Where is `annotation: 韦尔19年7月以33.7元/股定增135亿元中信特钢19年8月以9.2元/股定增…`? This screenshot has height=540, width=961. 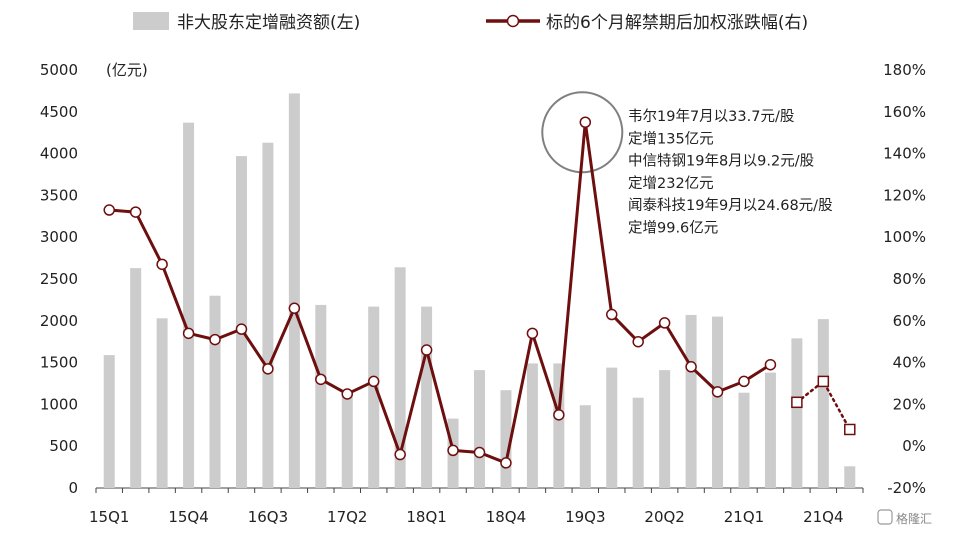 annotation: 韦尔19年7月以33.7元/股定增135亿元中信特钢19年8月以9.2元/股定增… is located at coordinates (730, 172).